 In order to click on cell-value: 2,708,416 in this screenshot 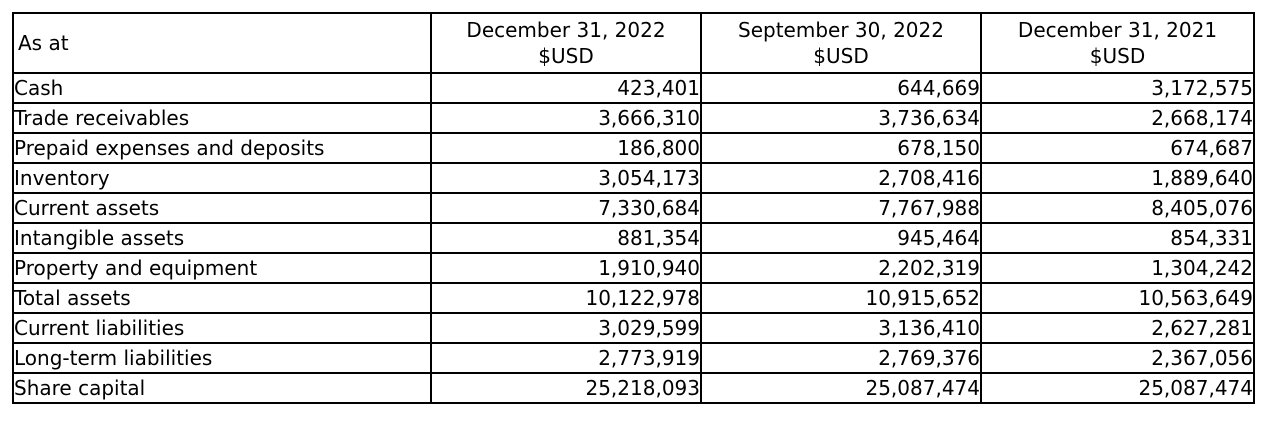, I will do `click(841, 178)`.